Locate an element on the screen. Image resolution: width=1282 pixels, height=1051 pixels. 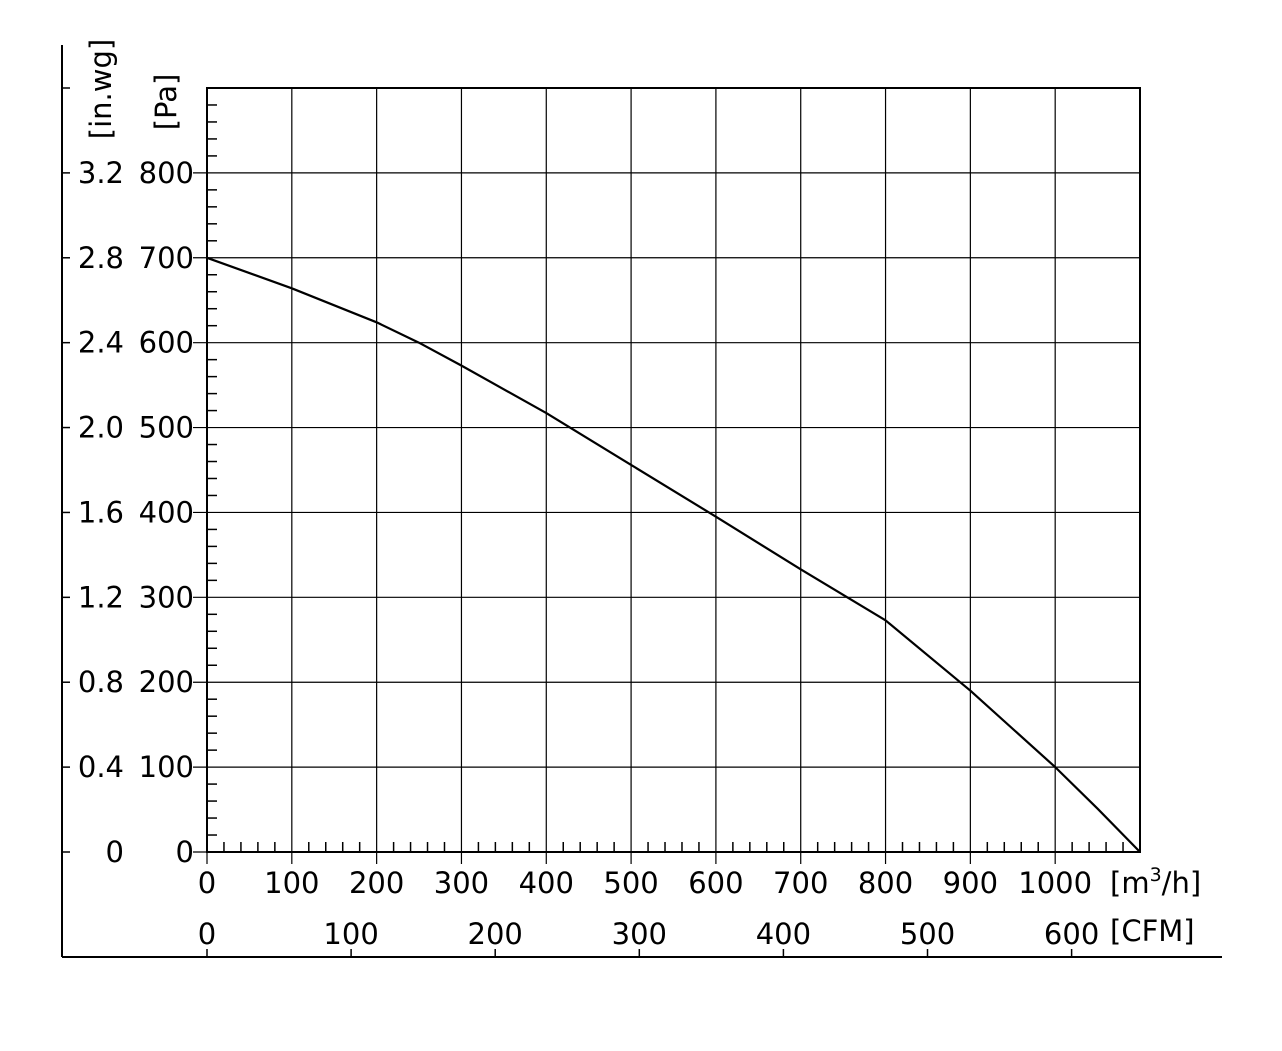
secondary-y-tick-label: 2.8 is located at coordinates (101, 258).